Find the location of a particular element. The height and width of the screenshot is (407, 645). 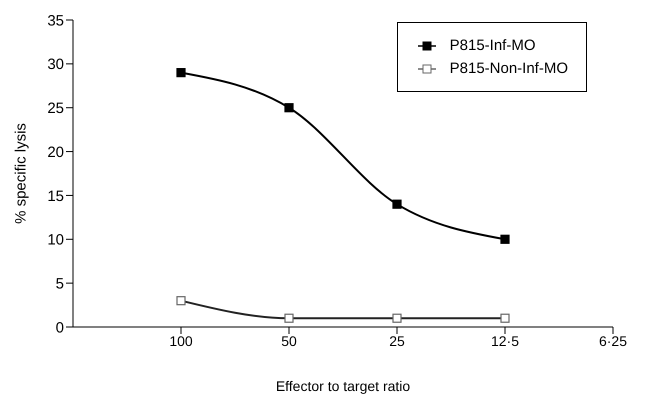

legend-label: P815-Non-Inf-MO is located at coordinates (509, 68).